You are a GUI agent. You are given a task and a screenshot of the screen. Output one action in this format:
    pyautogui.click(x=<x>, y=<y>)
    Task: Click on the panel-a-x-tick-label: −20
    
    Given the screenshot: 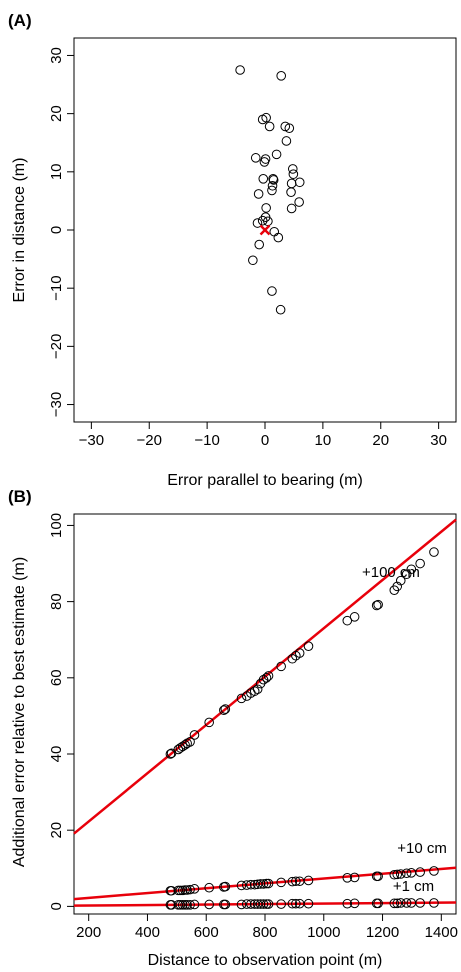 What is the action you would take?
    pyautogui.click(x=149, y=440)
    